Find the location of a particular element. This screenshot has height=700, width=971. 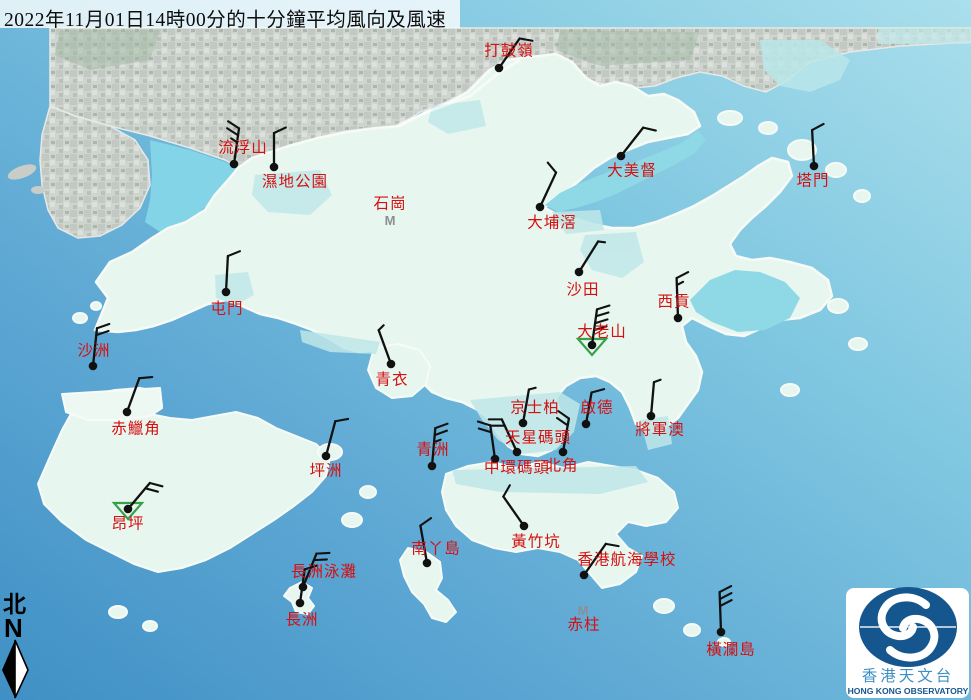

station-taimeituk is located at coordinates (636, 143).